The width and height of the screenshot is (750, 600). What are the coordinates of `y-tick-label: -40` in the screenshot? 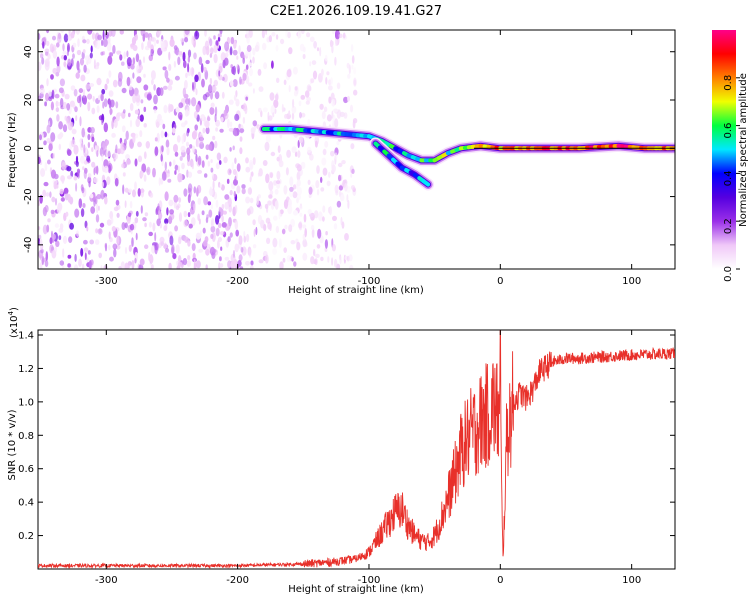 It's located at (28, 245).